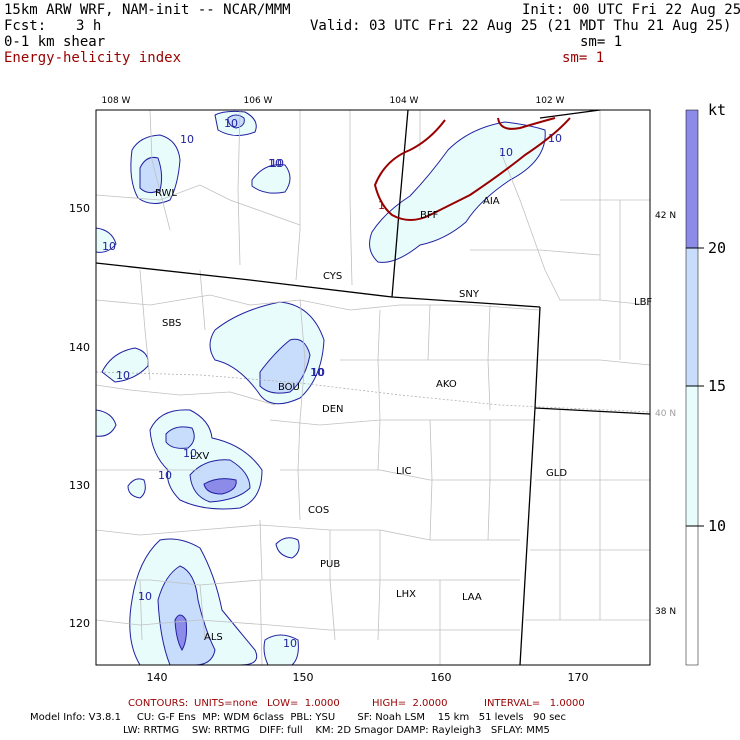  Describe the element at coordinates (404, 471) in the screenshot. I see `station-11: LIC` at that location.